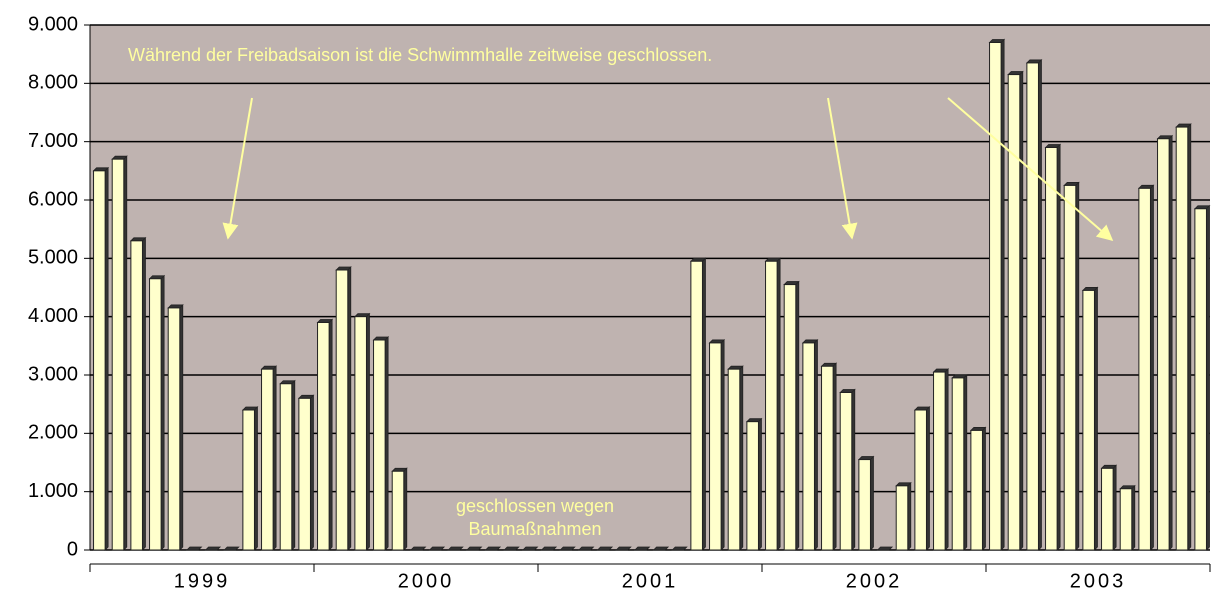 This screenshot has height=594, width=1211. What do you see at coordinates (53, 199) in the screenshot?
I see `y-tick-label: 6.000` at bounding box center [53, 199].